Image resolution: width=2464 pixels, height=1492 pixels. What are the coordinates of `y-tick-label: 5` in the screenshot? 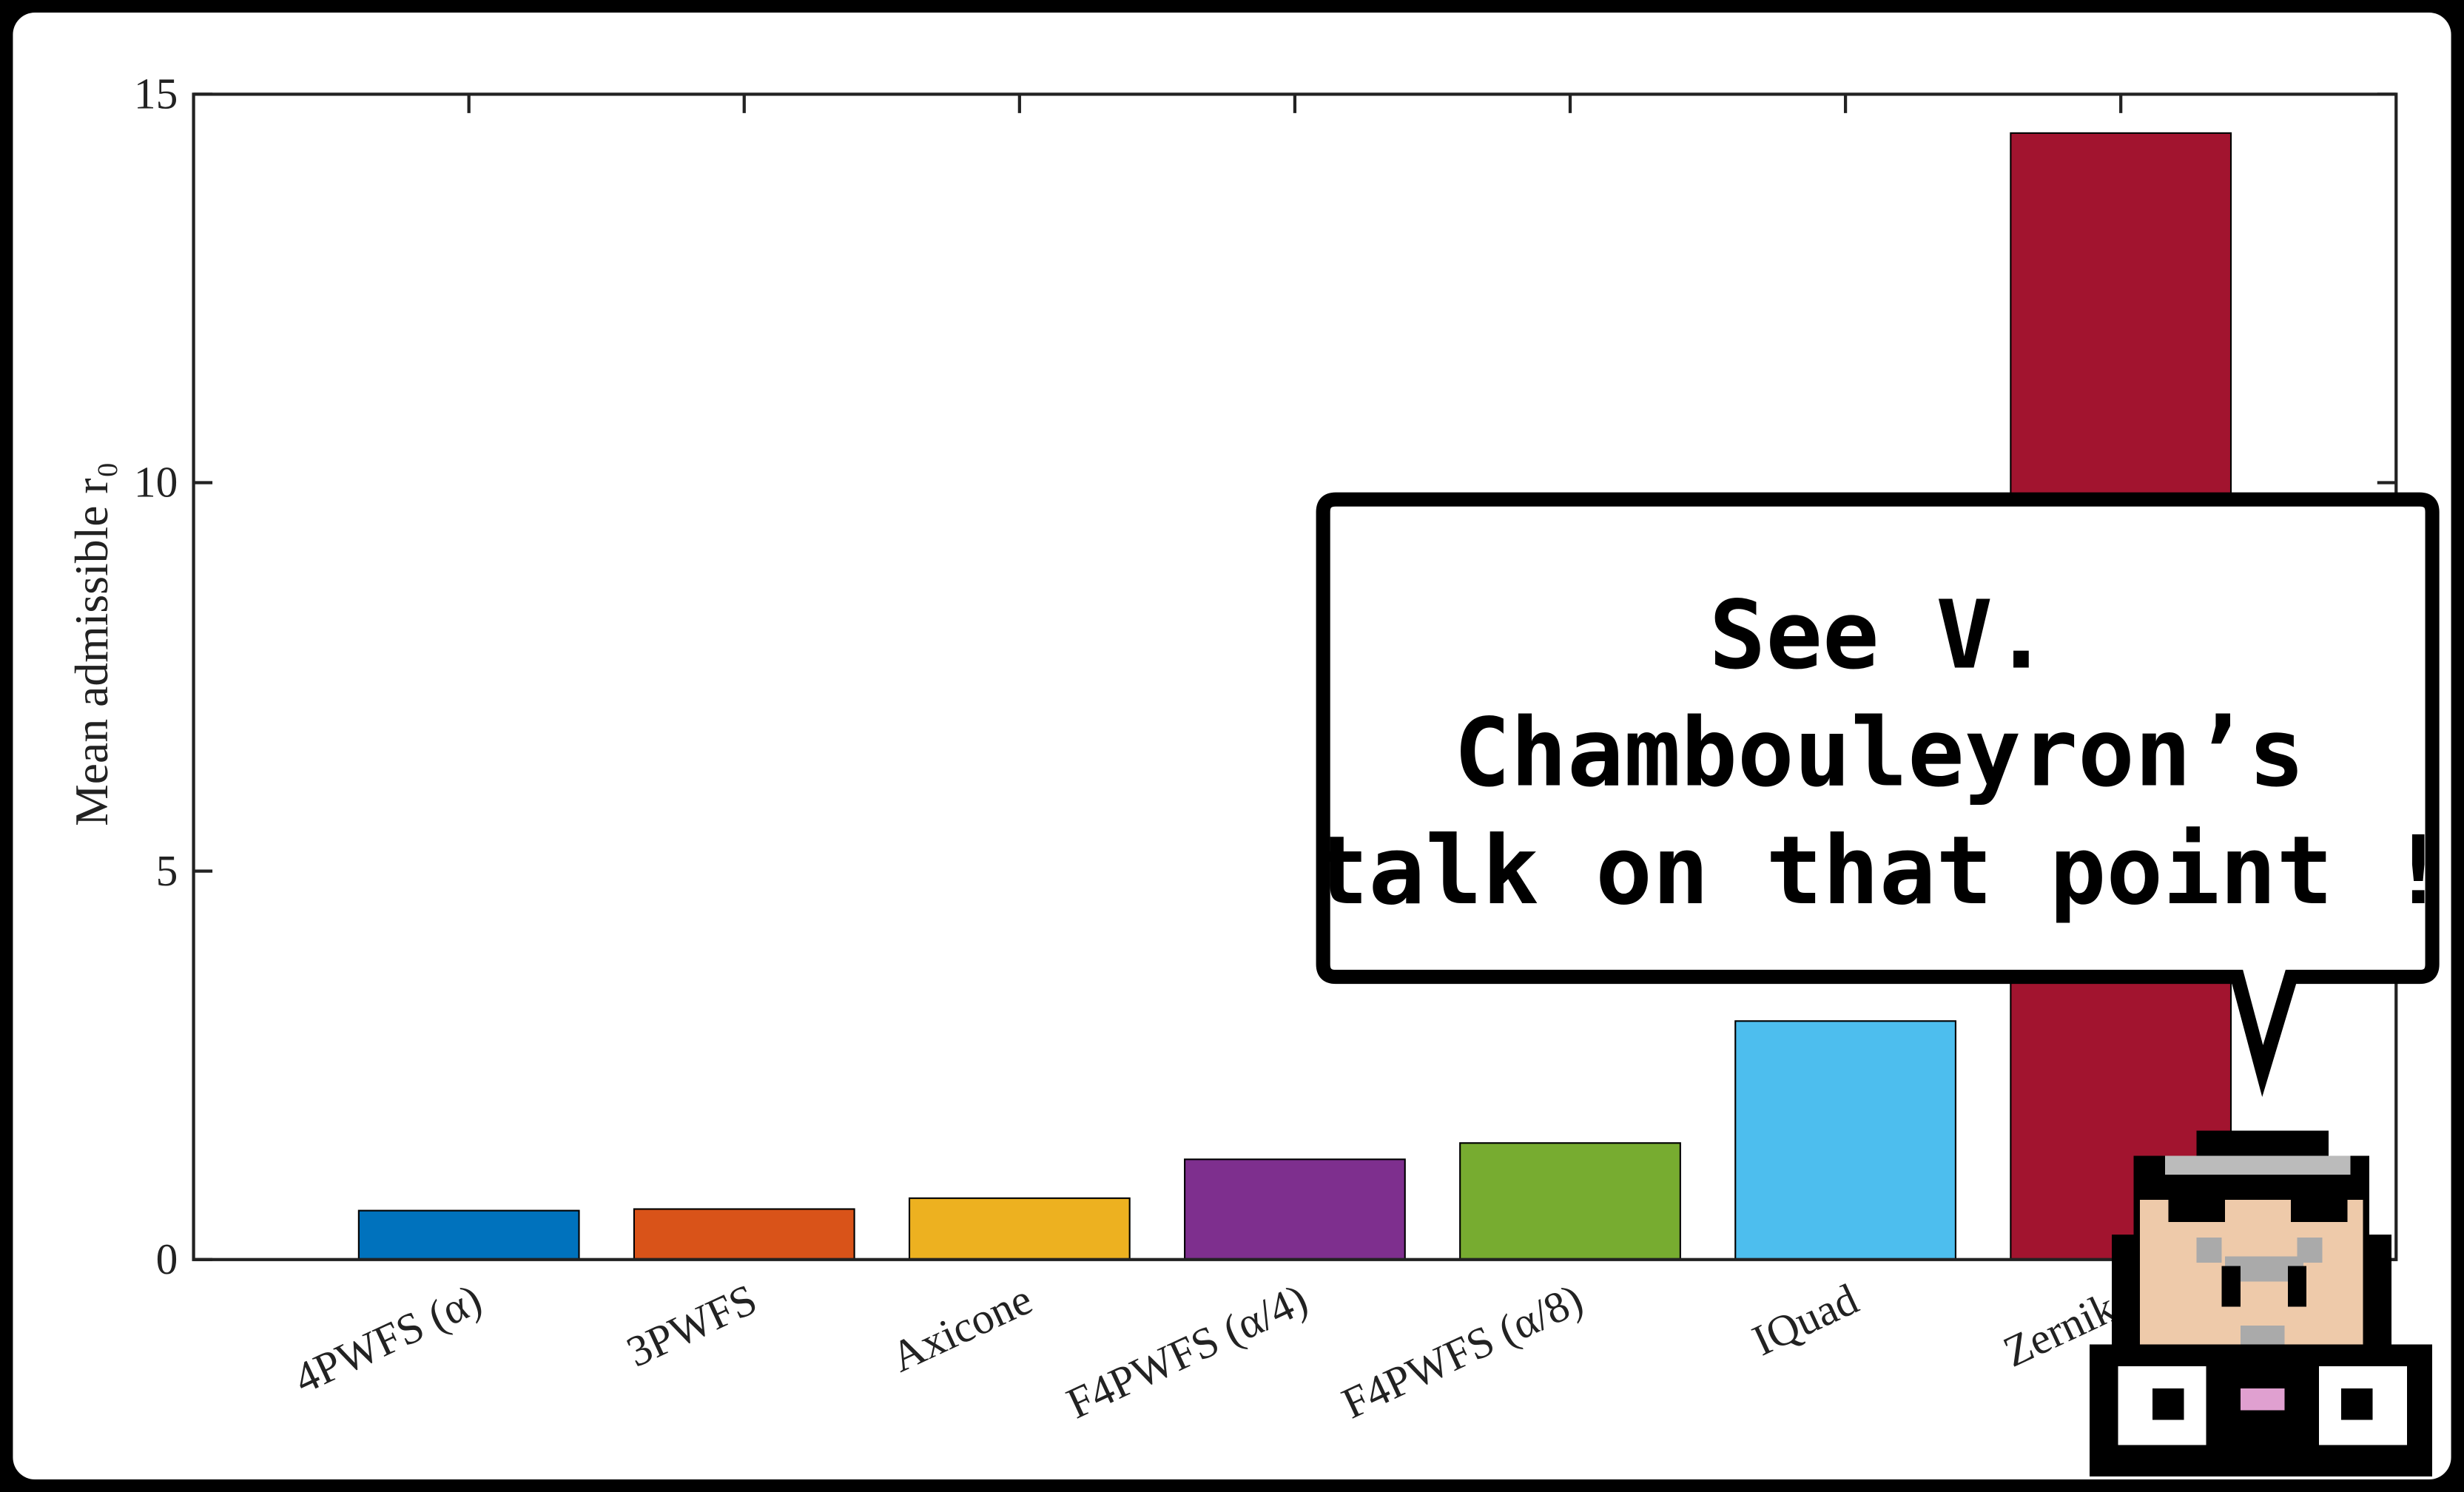 It's located at (167, 871).